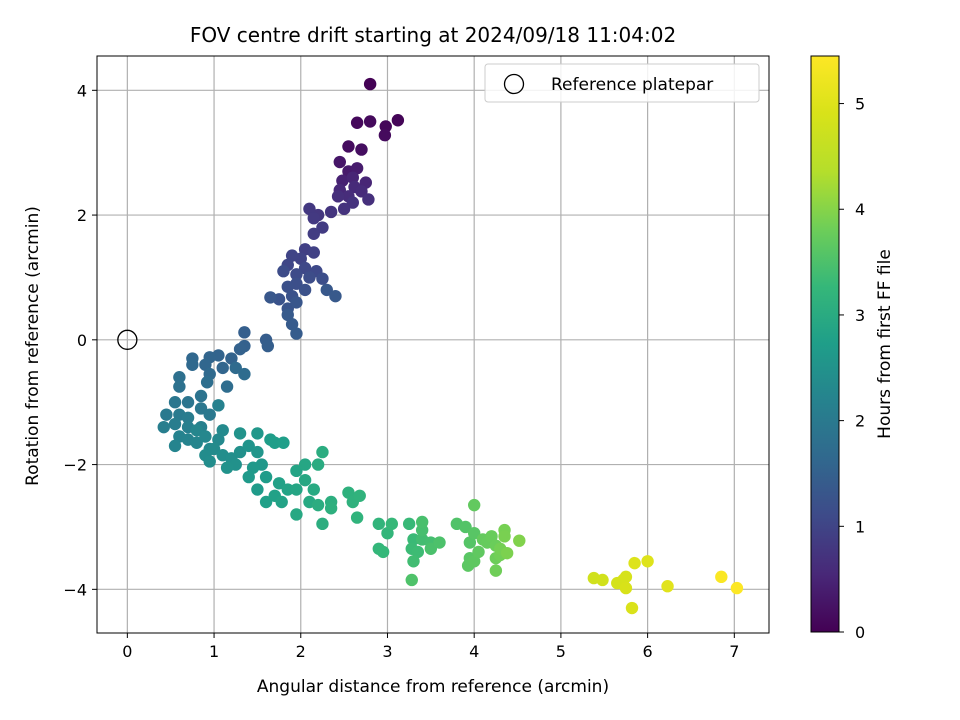  I want to click on colorbar-tick-label: 0, so click(860, 632).